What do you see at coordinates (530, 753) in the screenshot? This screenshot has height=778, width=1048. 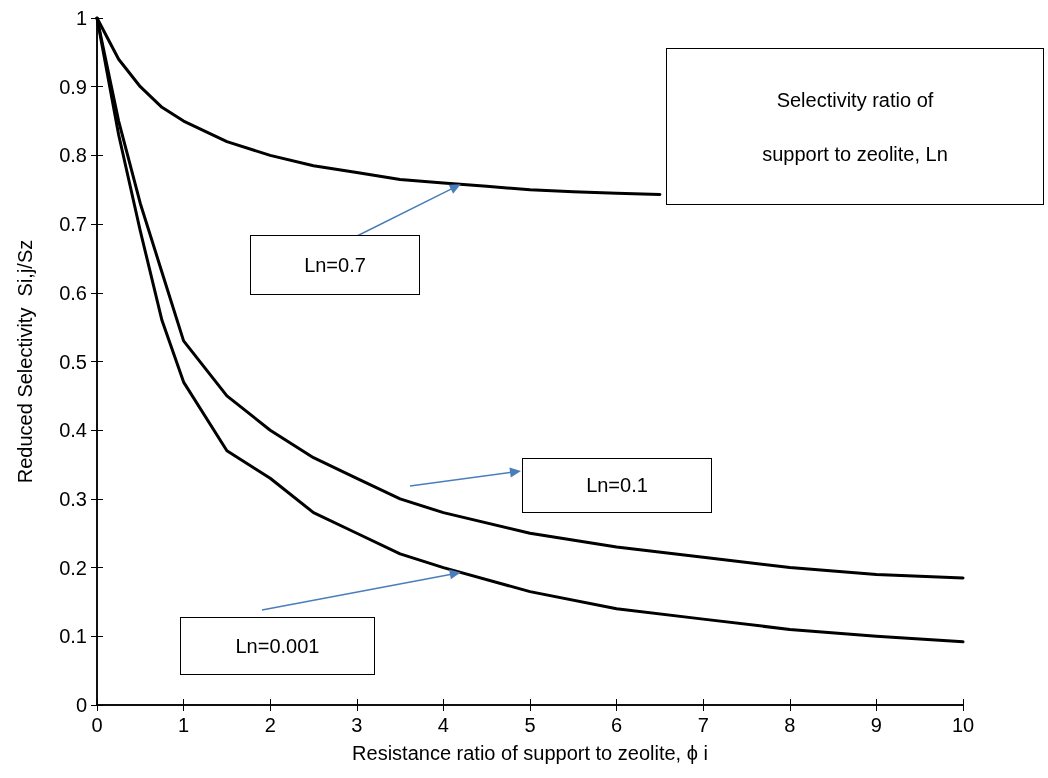 I see `x-axis-title: Resistance ratio of support to zeolite, ϕ i` at bounding box center [530, 753].